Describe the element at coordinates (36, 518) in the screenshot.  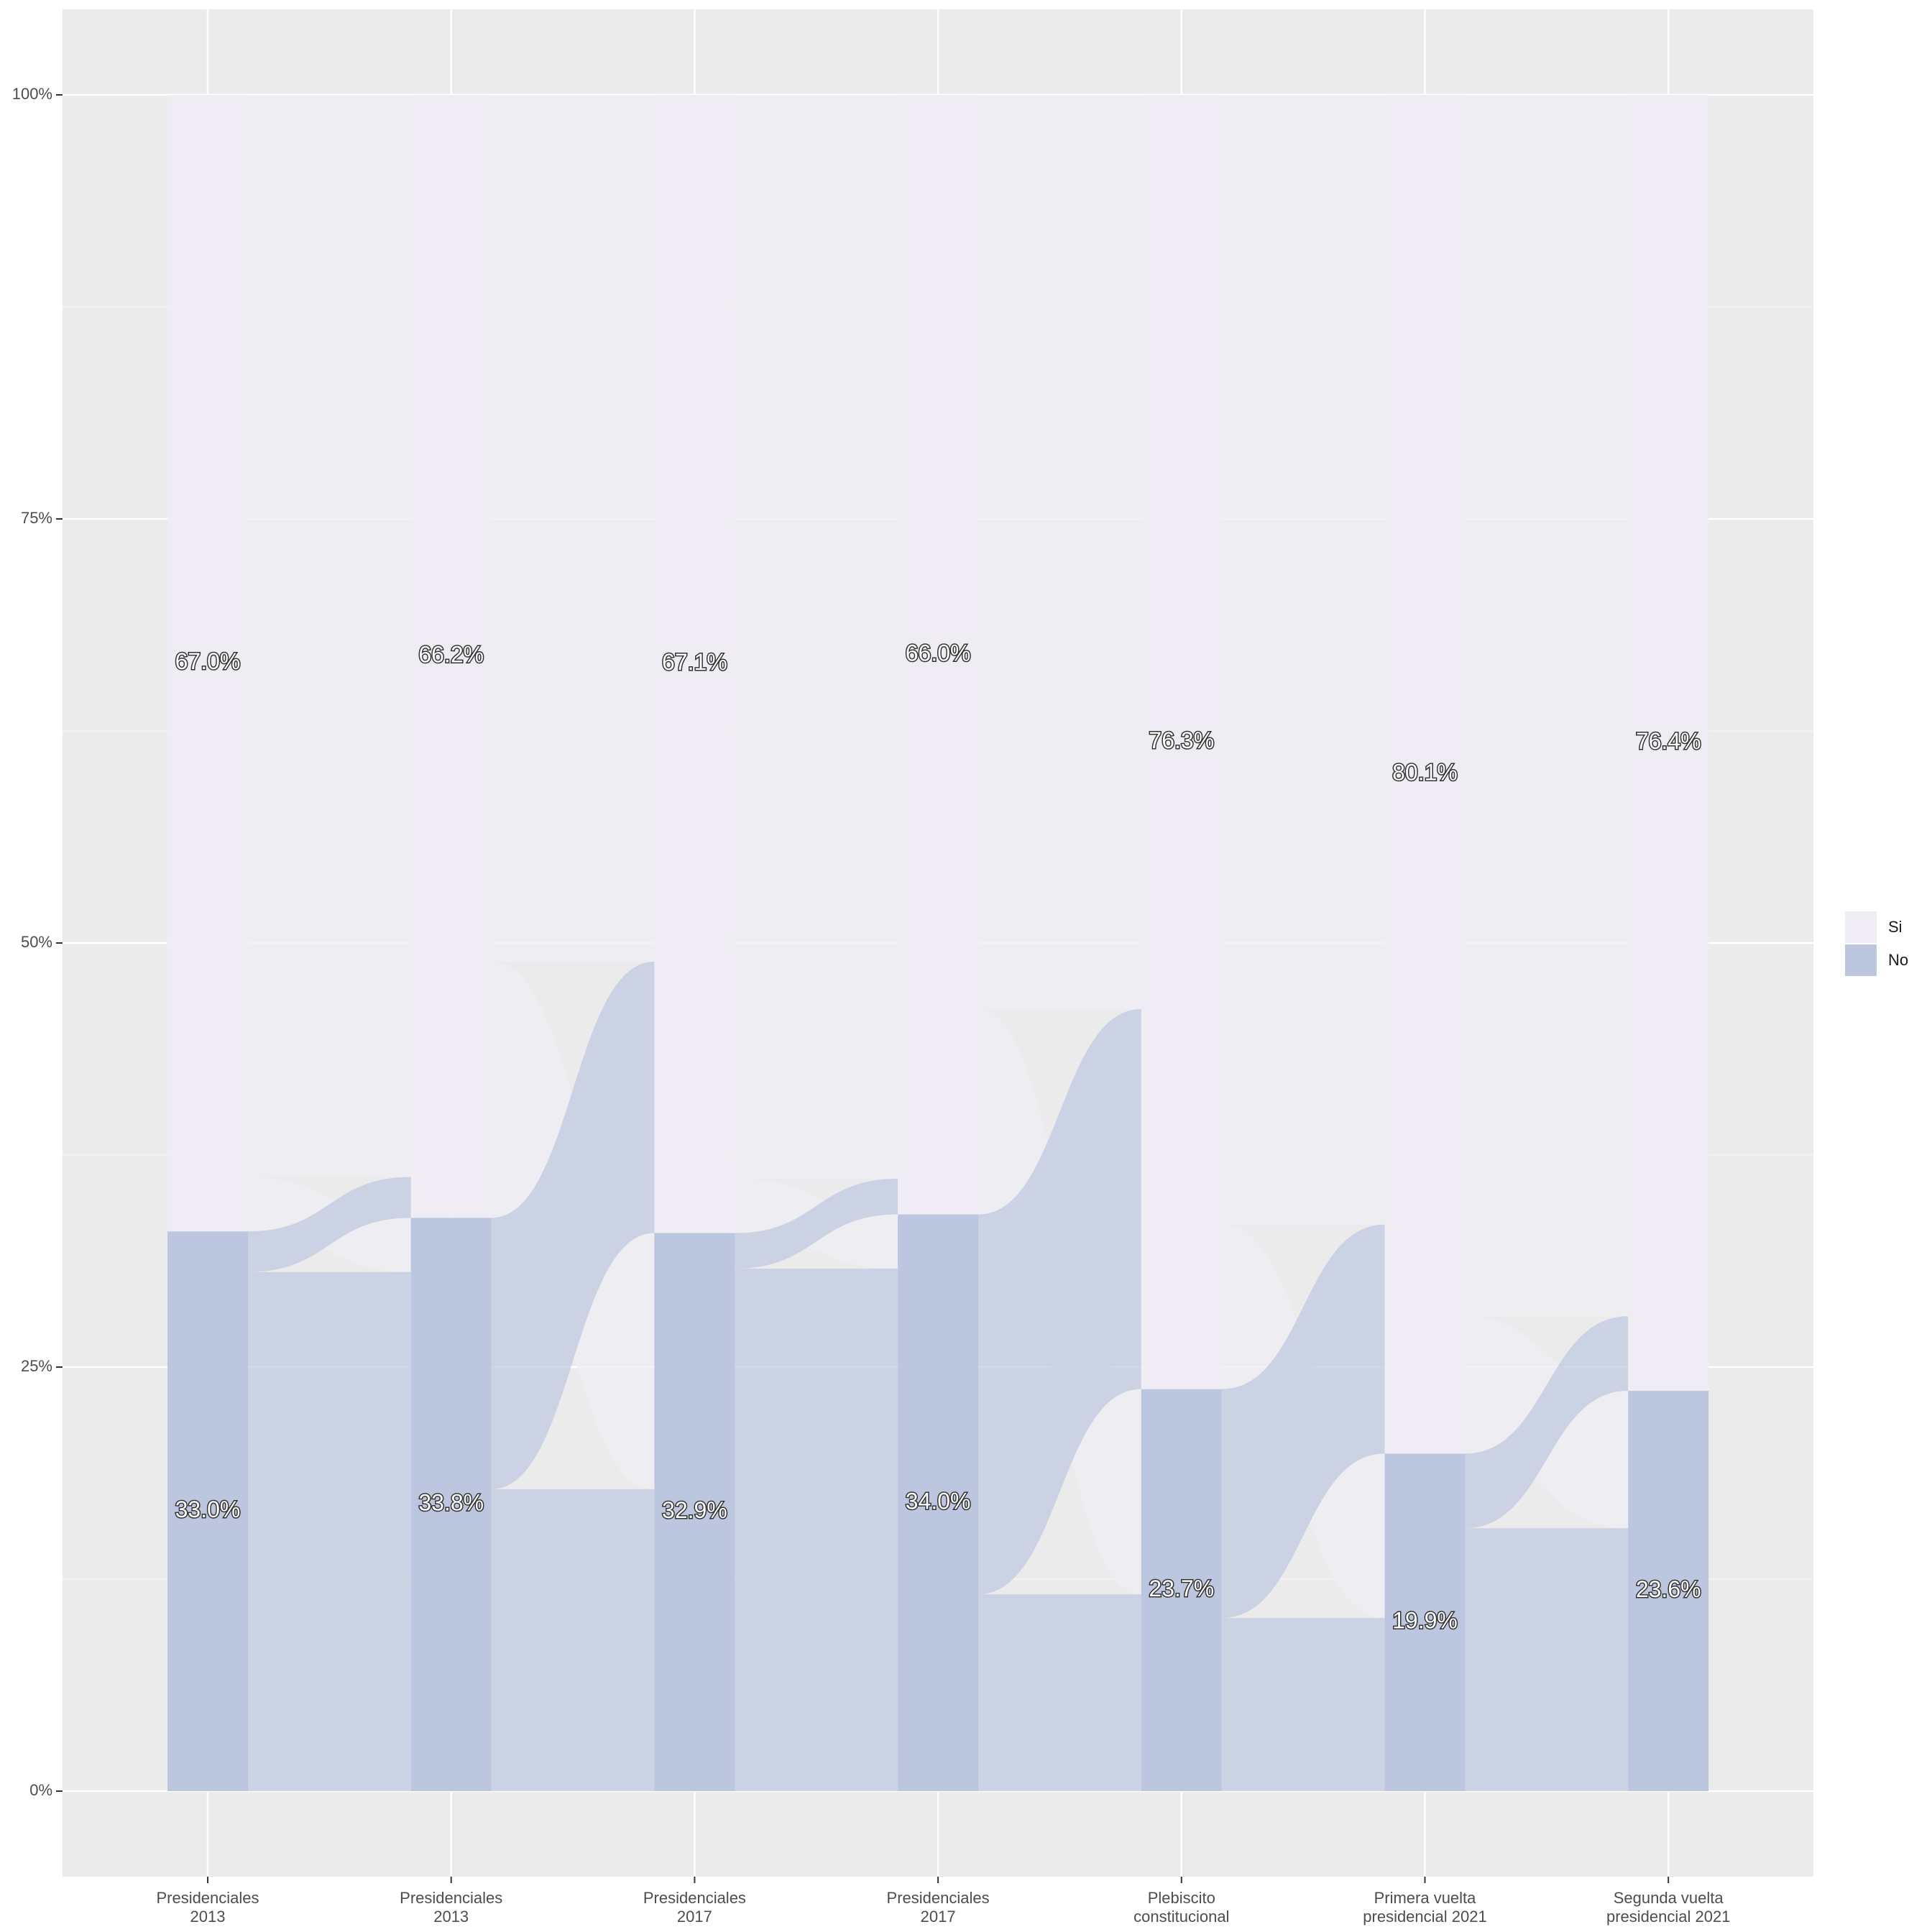
I see `y-tick-label: 75%` at that location.